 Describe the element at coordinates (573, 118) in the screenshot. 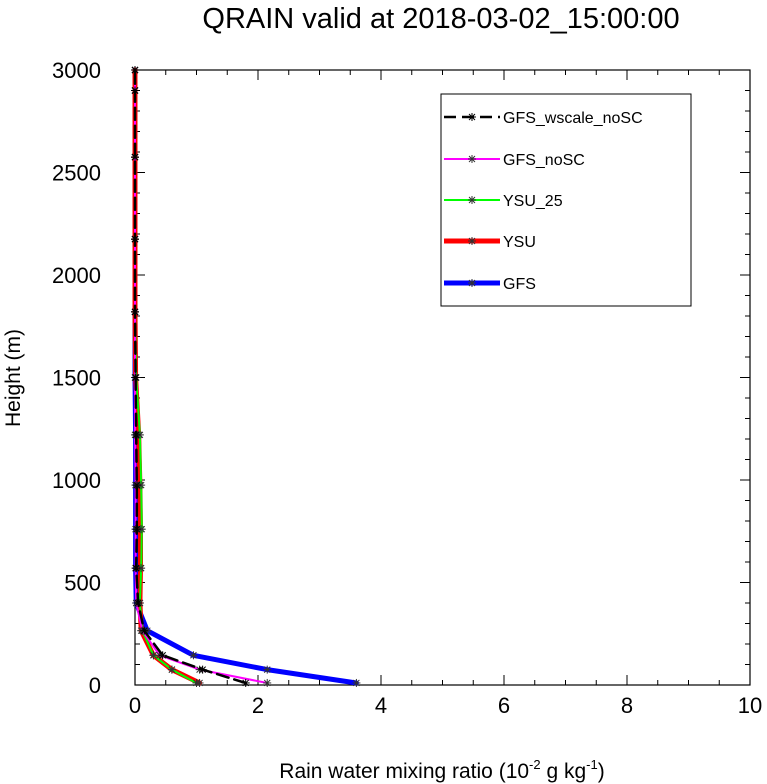

I see `legend-label: GFS_wscale_noSC` at that location.